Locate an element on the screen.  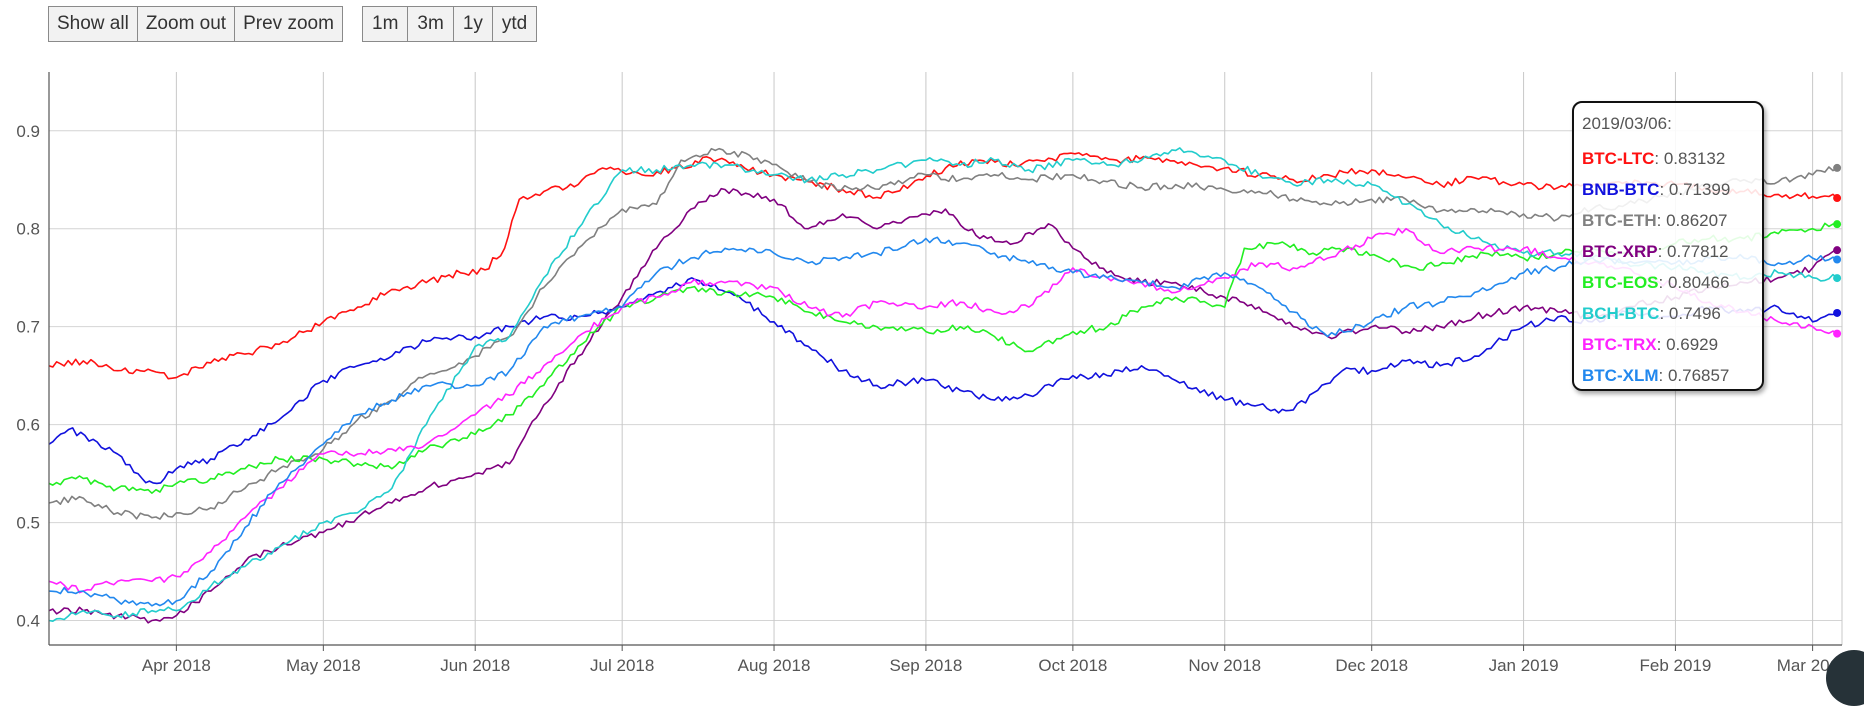
tooltip-series-name: BCH-BTC is located at coordinates (1621, 313).